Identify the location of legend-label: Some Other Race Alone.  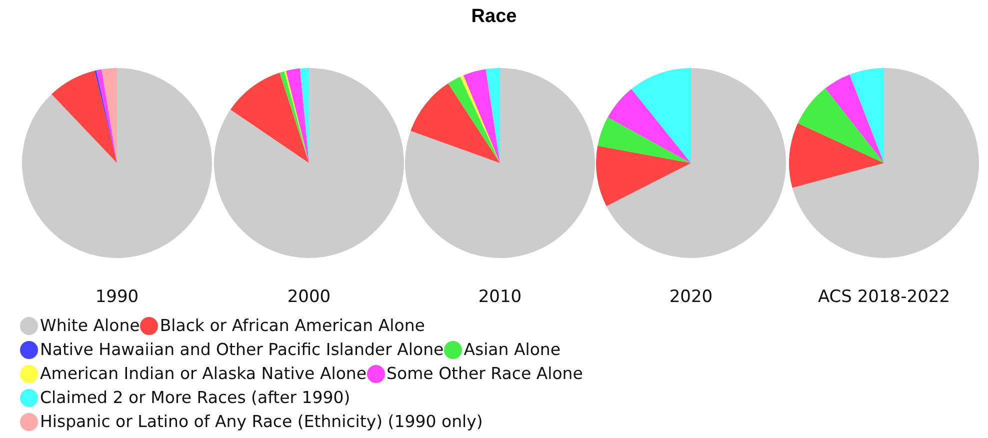
(484, 374).